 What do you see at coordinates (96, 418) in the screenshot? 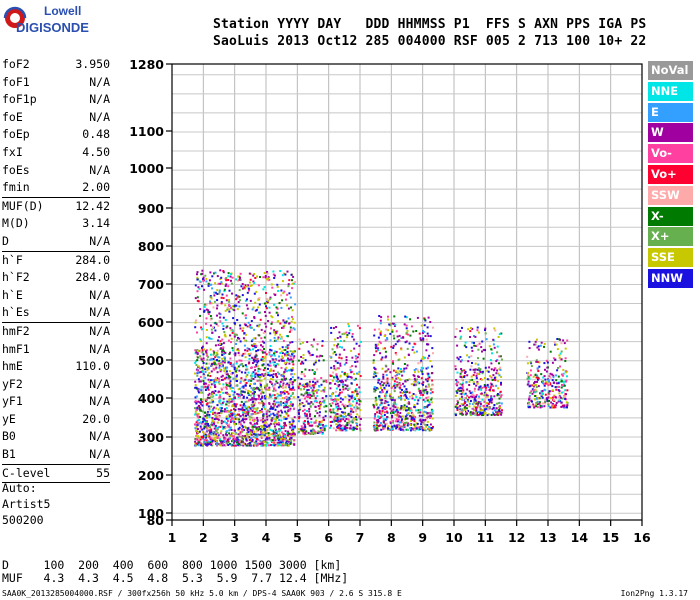
I see `param-value: 20.0` at bounding box center [96, 418].